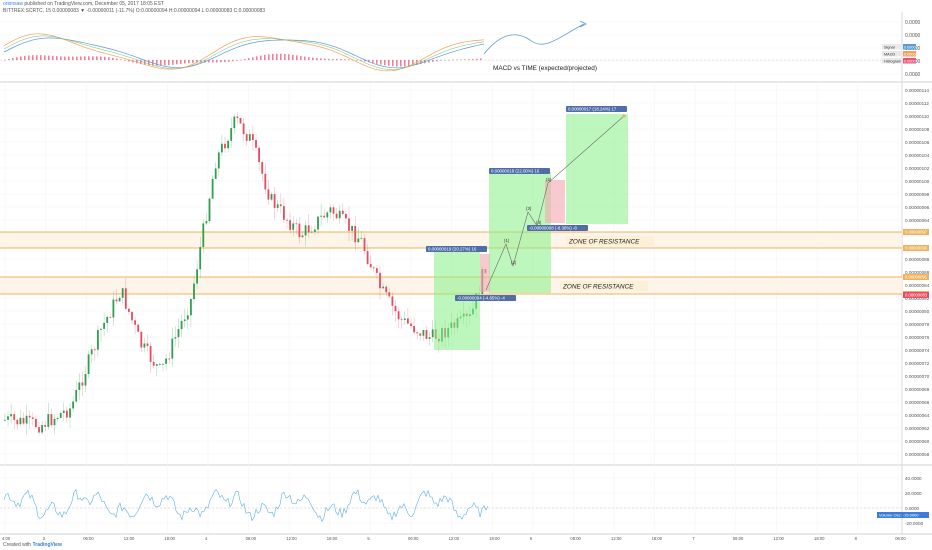 The height and width of the screenshot is (550, 932). Describe the element at coordinates (917, 259) in the screenshot. I see `price-scale-label: 0.00000088` at that location.